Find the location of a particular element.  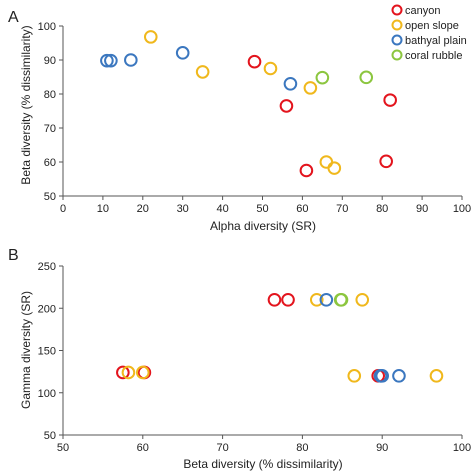

panel-b-points is located at coordinates (280, 338).